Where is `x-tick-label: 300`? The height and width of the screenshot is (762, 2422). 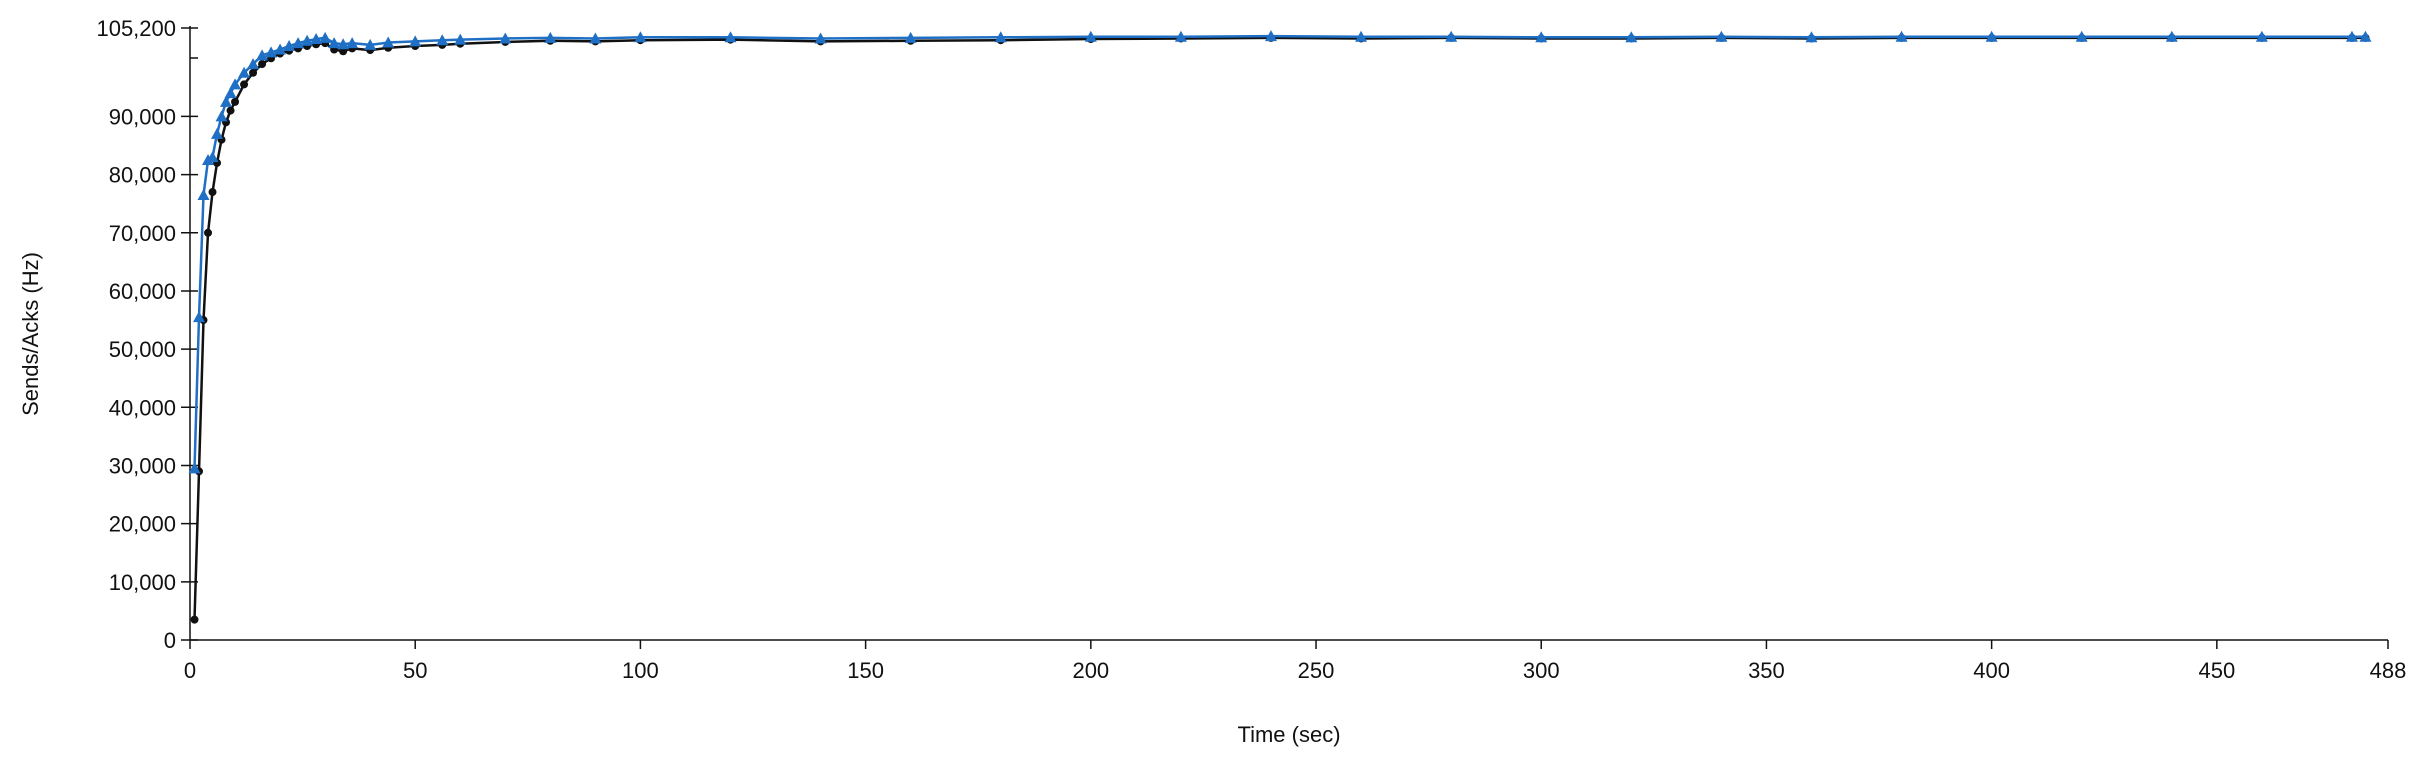
x-tick-label: 300 is located at coordinates (1541, 670).